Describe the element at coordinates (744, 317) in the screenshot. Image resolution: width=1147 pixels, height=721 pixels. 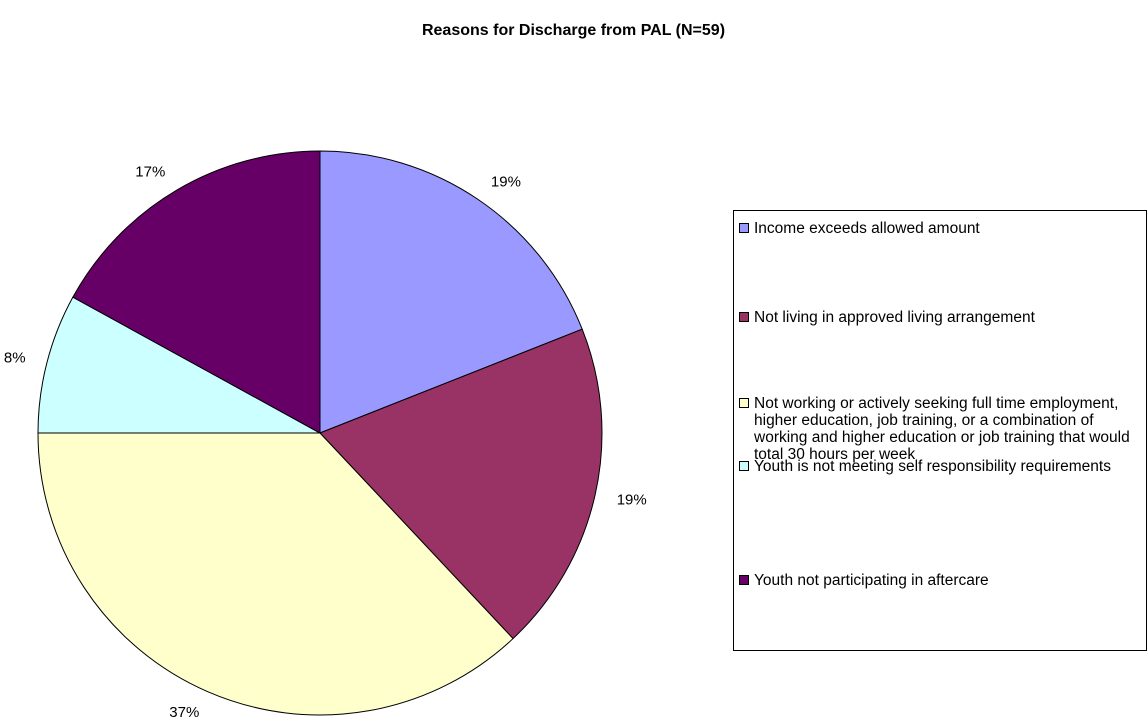
I see `legend-swatch-living-arrangement` at that location.